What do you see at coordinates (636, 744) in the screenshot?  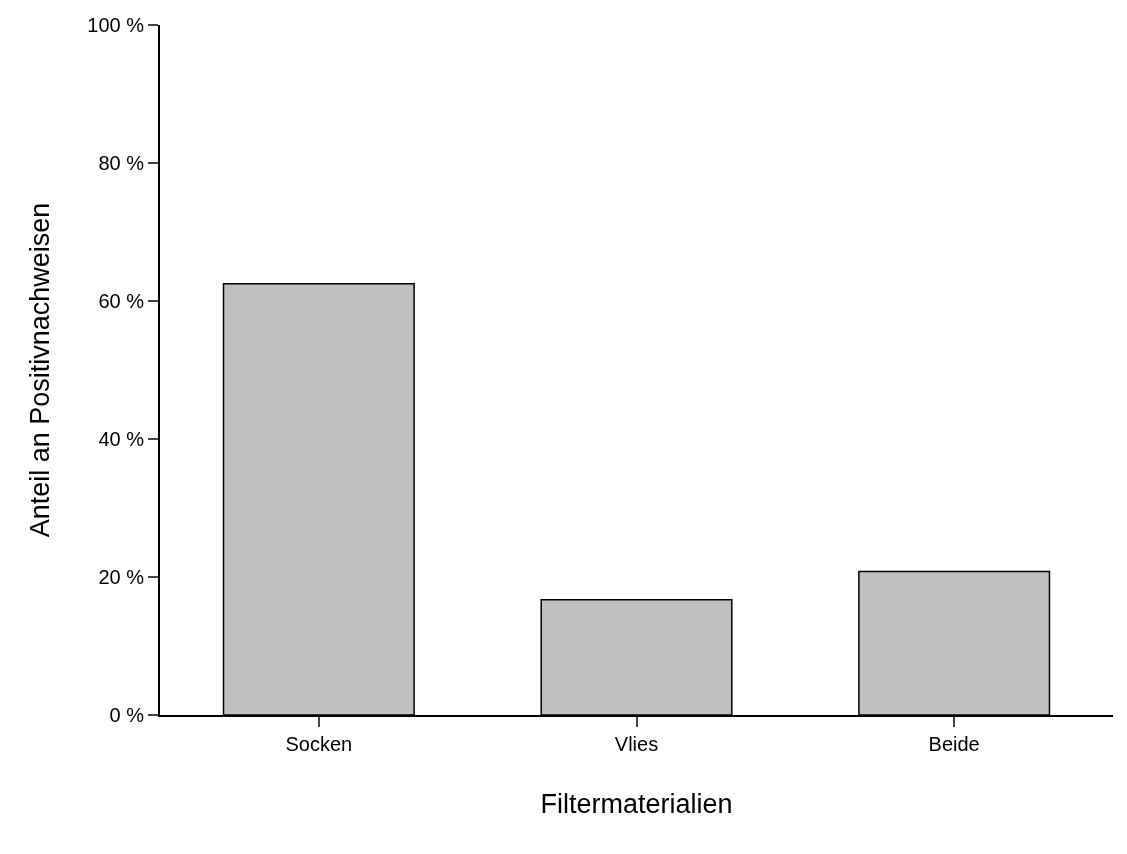 I see `x-tick-label: Vlies` at bounding box center [636, 744].